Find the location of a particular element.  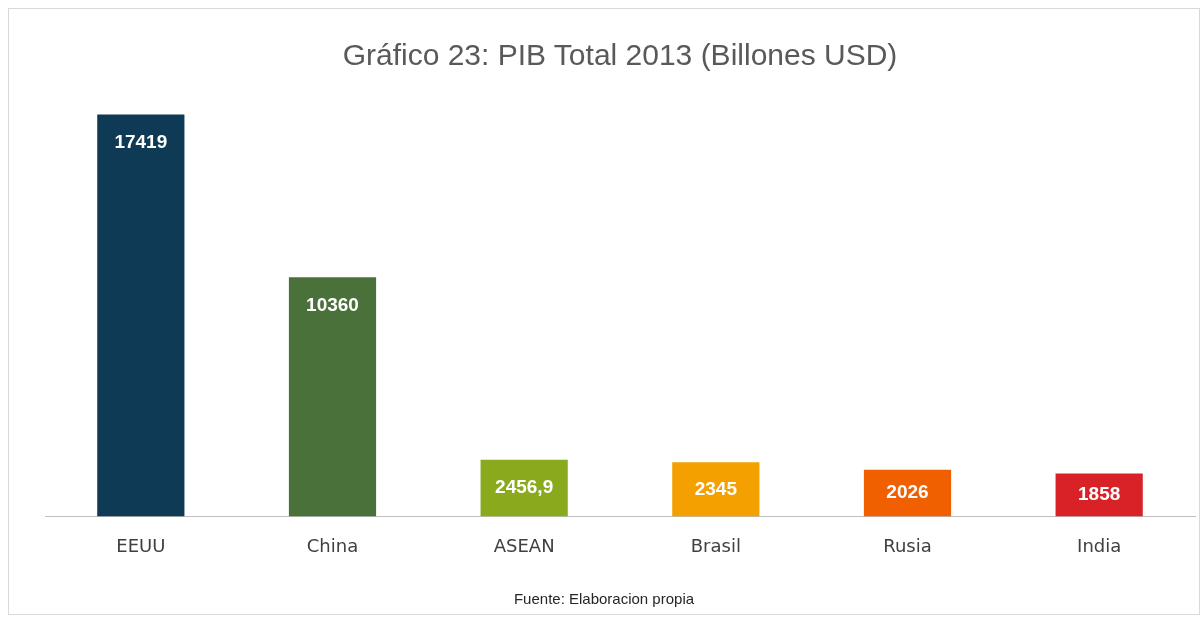

x-tick-label: Brasil is located at coordinates (715, 545).